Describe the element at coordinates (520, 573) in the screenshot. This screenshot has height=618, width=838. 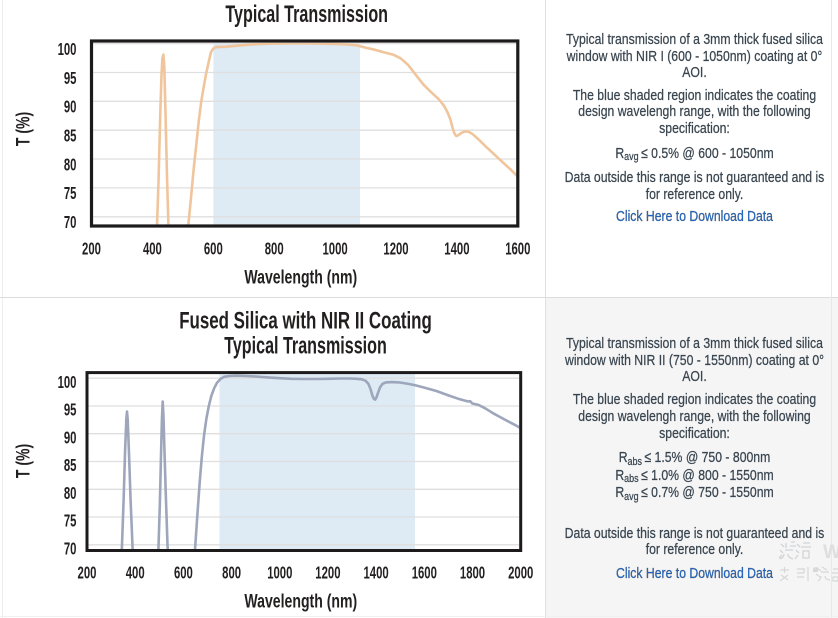
I see `svg-text: 2000` at that location.